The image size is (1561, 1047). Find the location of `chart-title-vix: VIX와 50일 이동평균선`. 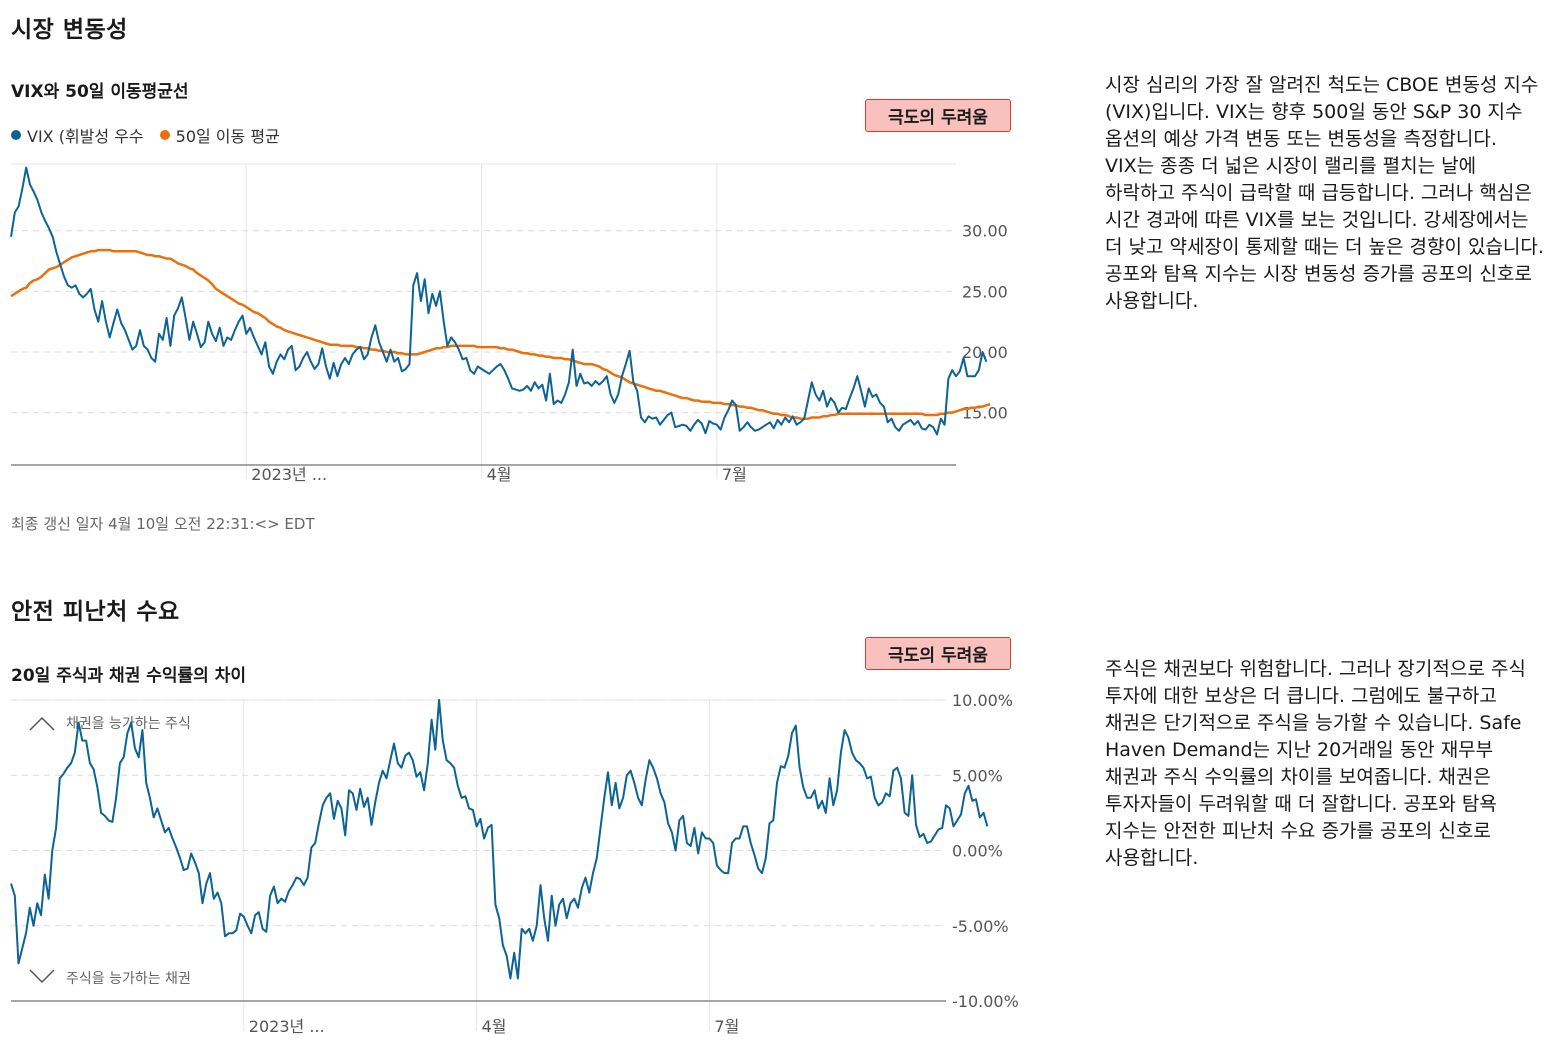

chart-title-vix: VIX와 50일 이동평균선 is located at coordinates (100, 92).